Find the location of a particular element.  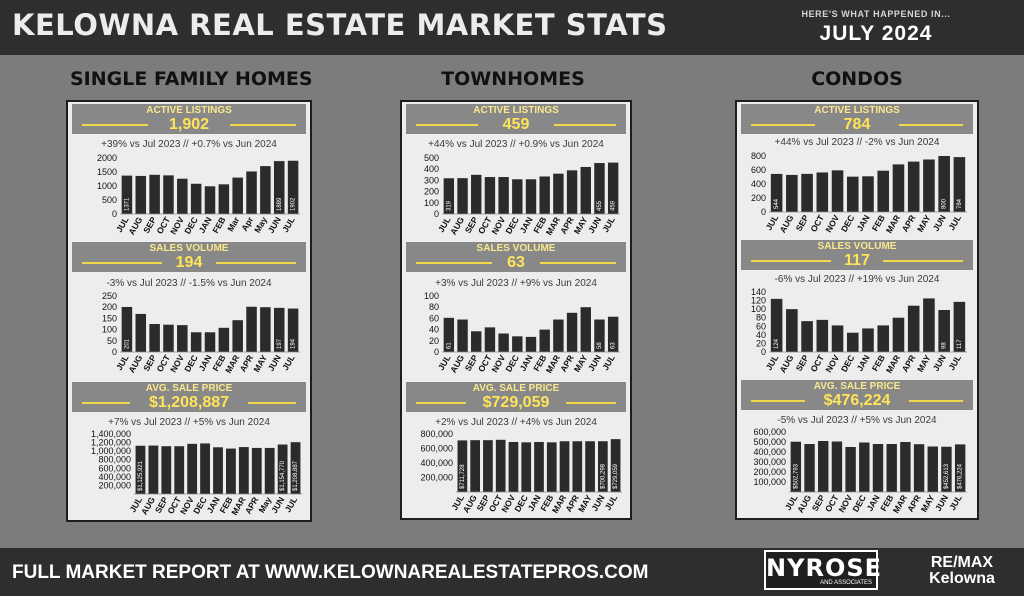

bar-value-label: 117 is located at coordinates (960, 344).